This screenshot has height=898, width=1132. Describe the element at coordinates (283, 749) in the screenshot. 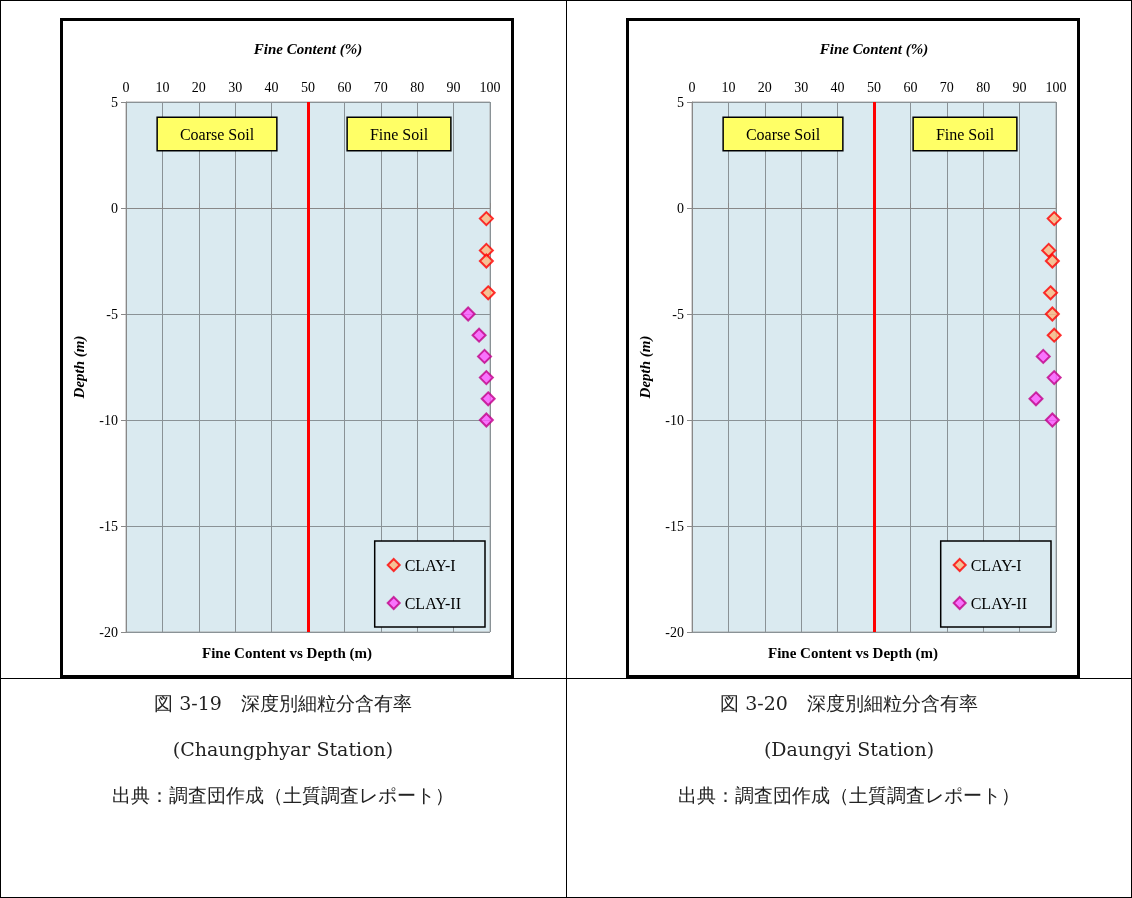

I see `text: (Chaungphyar Station)` at that location.